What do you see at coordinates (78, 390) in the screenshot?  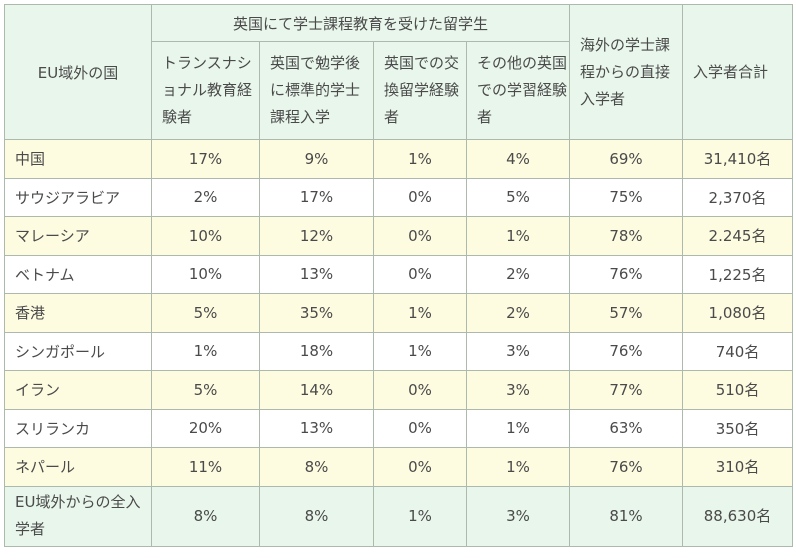 I see `country-cell: イラン` at bounding box center [78, 390].